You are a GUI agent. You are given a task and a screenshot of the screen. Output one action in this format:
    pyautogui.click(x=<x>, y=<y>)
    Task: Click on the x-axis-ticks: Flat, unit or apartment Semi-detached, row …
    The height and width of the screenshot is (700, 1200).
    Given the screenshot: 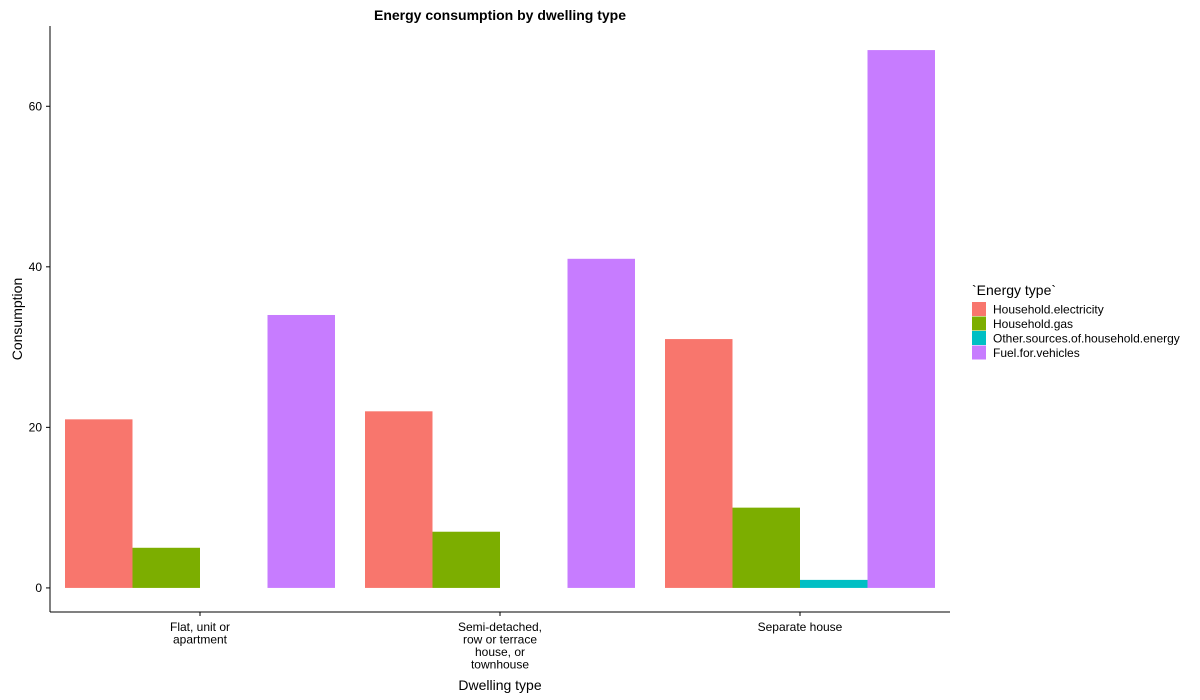 What is the action you would take?
    pyautogui.click(x=506, y=642)
    